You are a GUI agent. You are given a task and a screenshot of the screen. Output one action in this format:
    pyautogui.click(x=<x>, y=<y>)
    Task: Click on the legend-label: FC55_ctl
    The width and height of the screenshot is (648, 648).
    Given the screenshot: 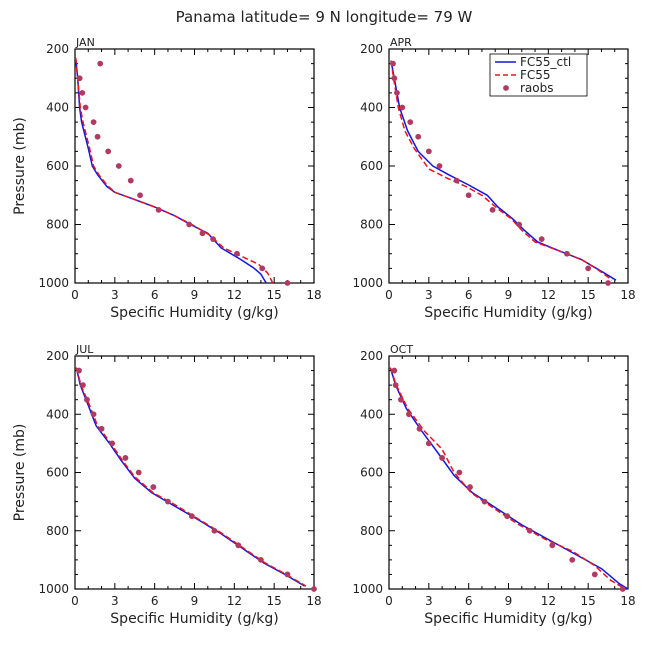 What is the action you would take?
    pyautogui.click(x=545, y=62)
    